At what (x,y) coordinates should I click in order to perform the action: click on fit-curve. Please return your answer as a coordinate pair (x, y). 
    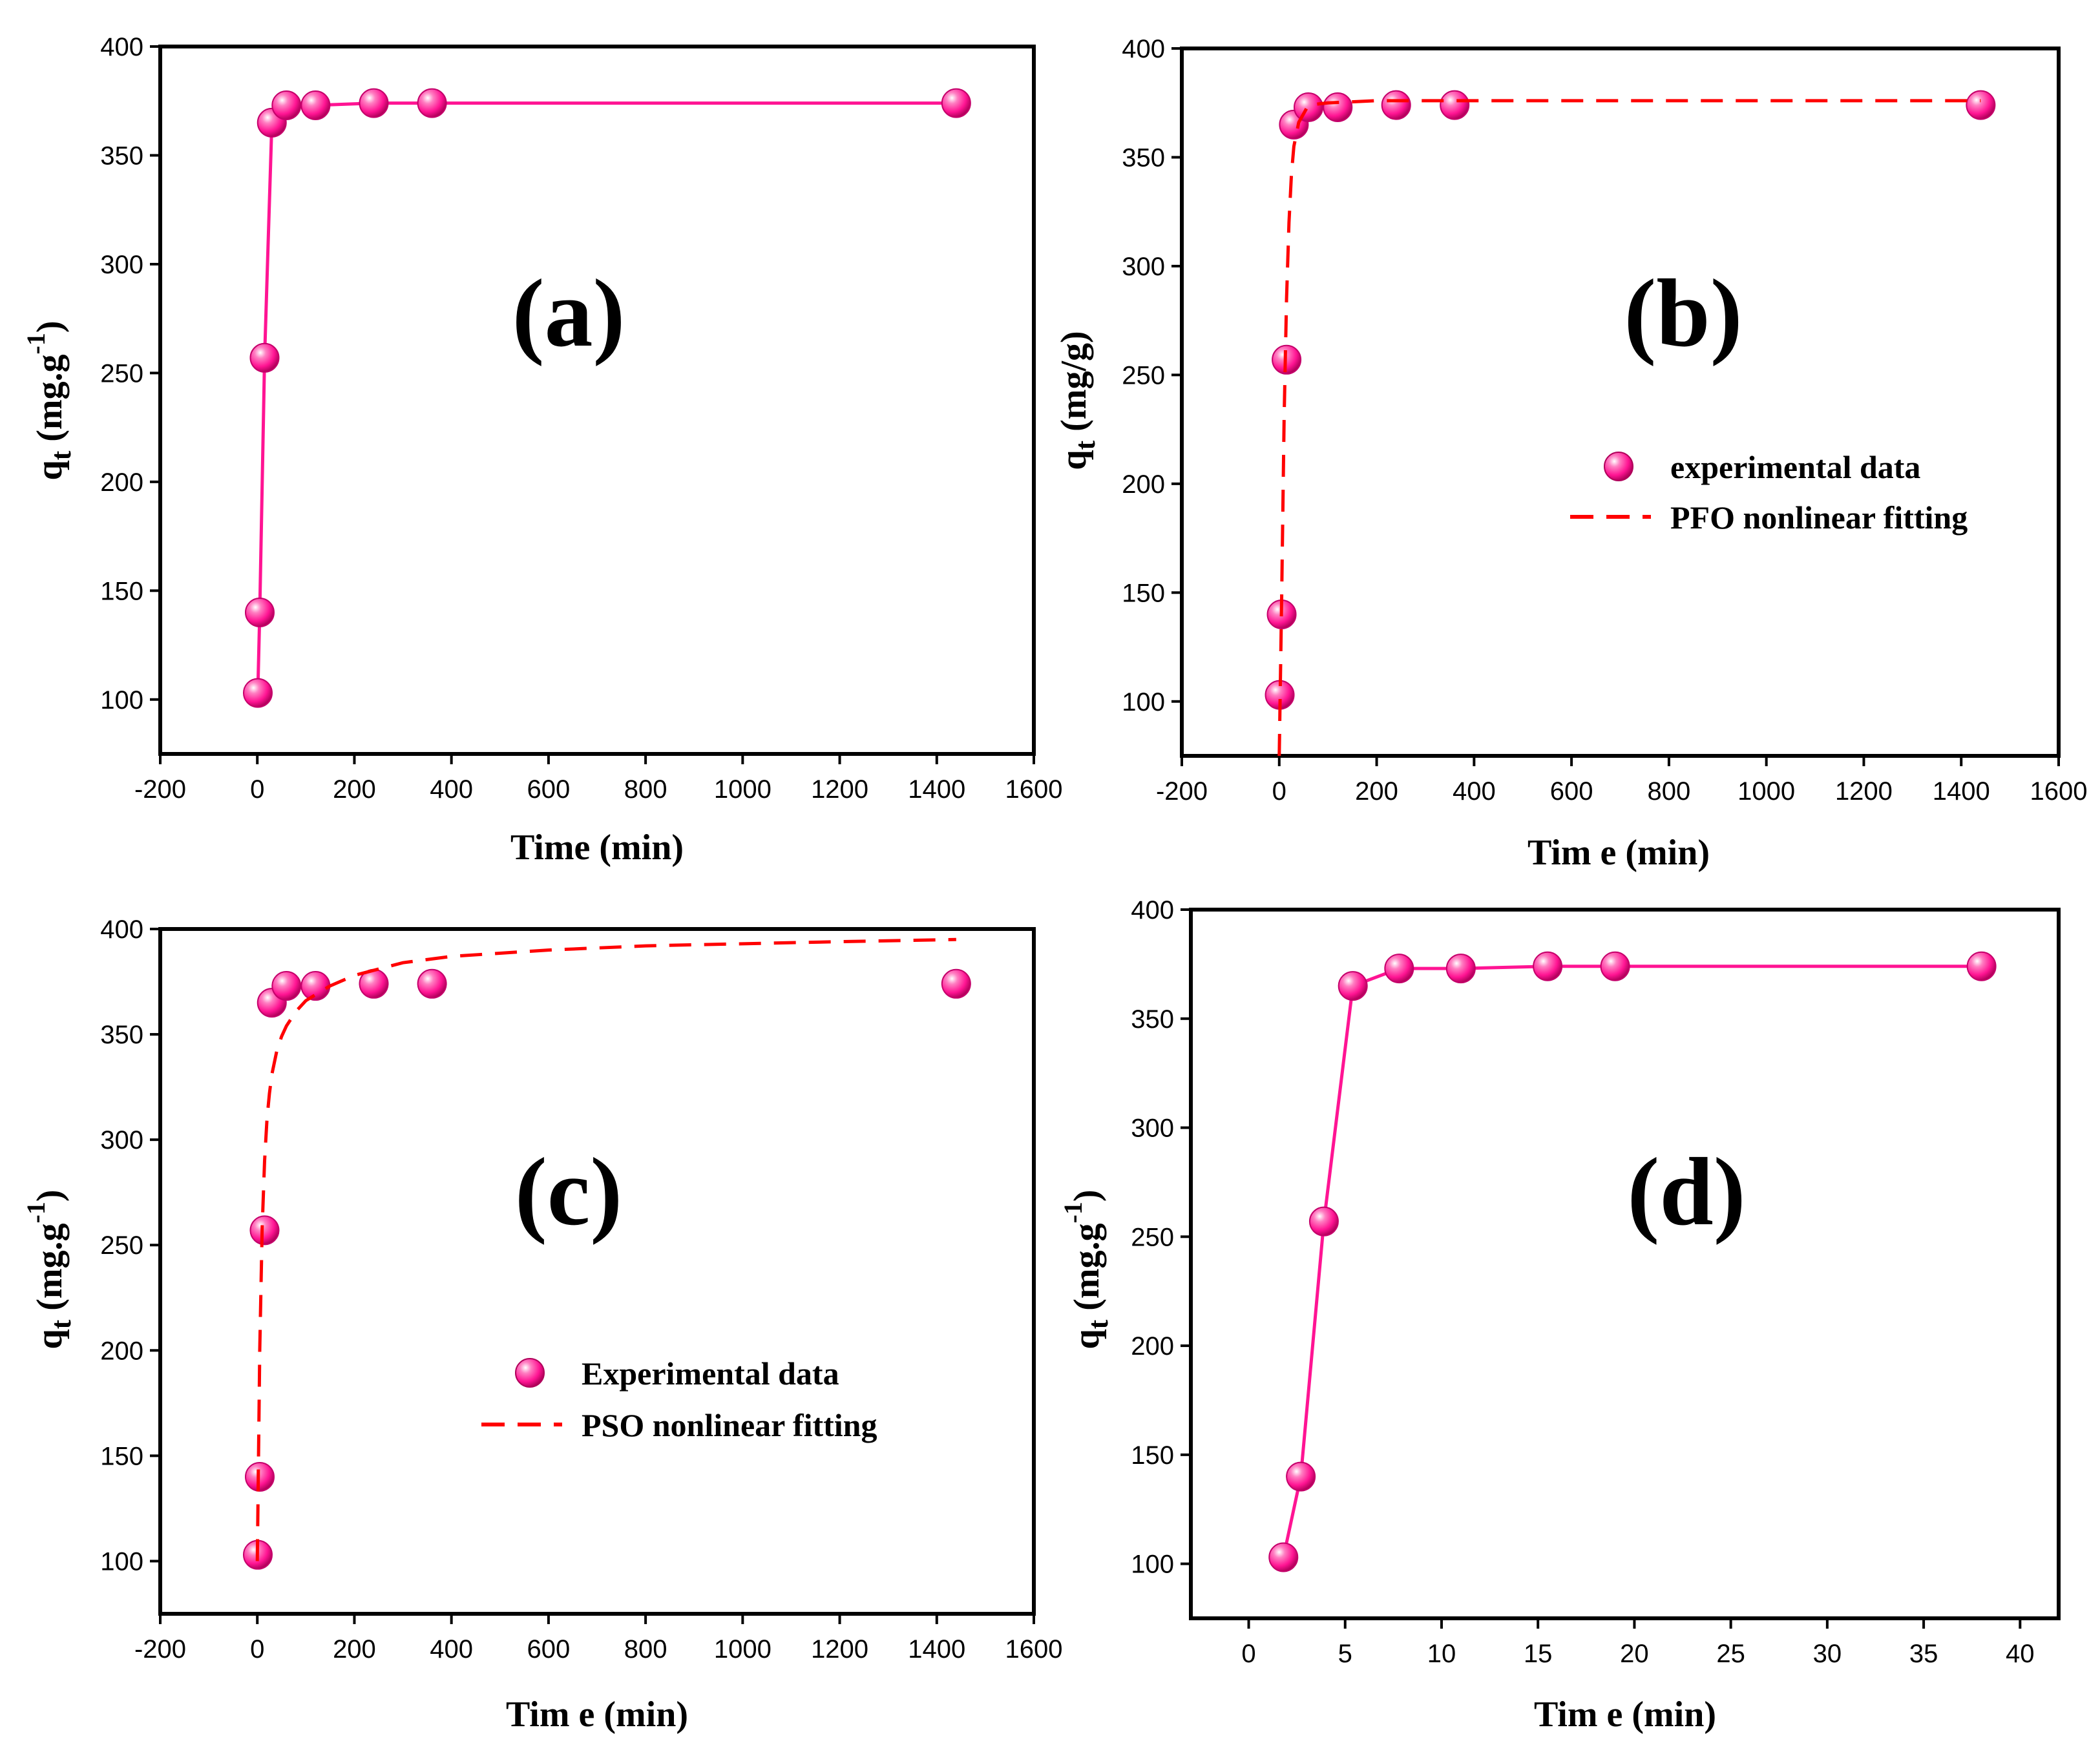
    Looking at the image, I should click on (606, 1249).